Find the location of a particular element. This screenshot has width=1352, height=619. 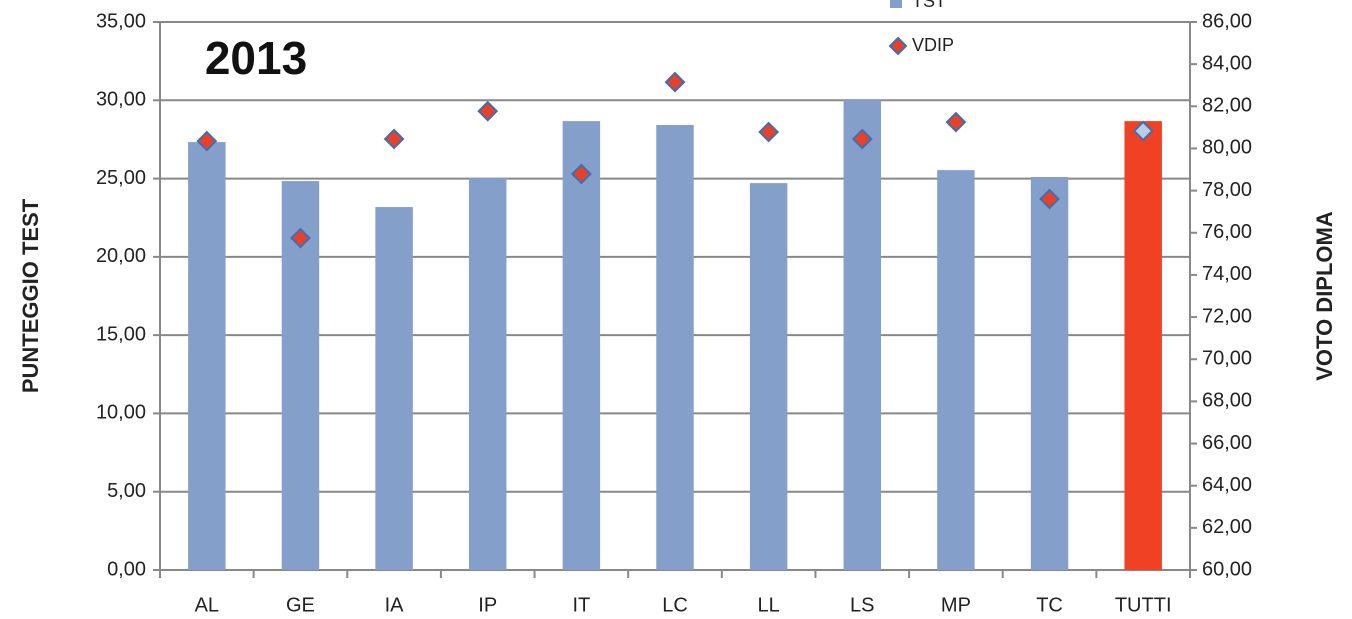

y2-tick-label: 60,00 is located at coordinates (1227, 569).